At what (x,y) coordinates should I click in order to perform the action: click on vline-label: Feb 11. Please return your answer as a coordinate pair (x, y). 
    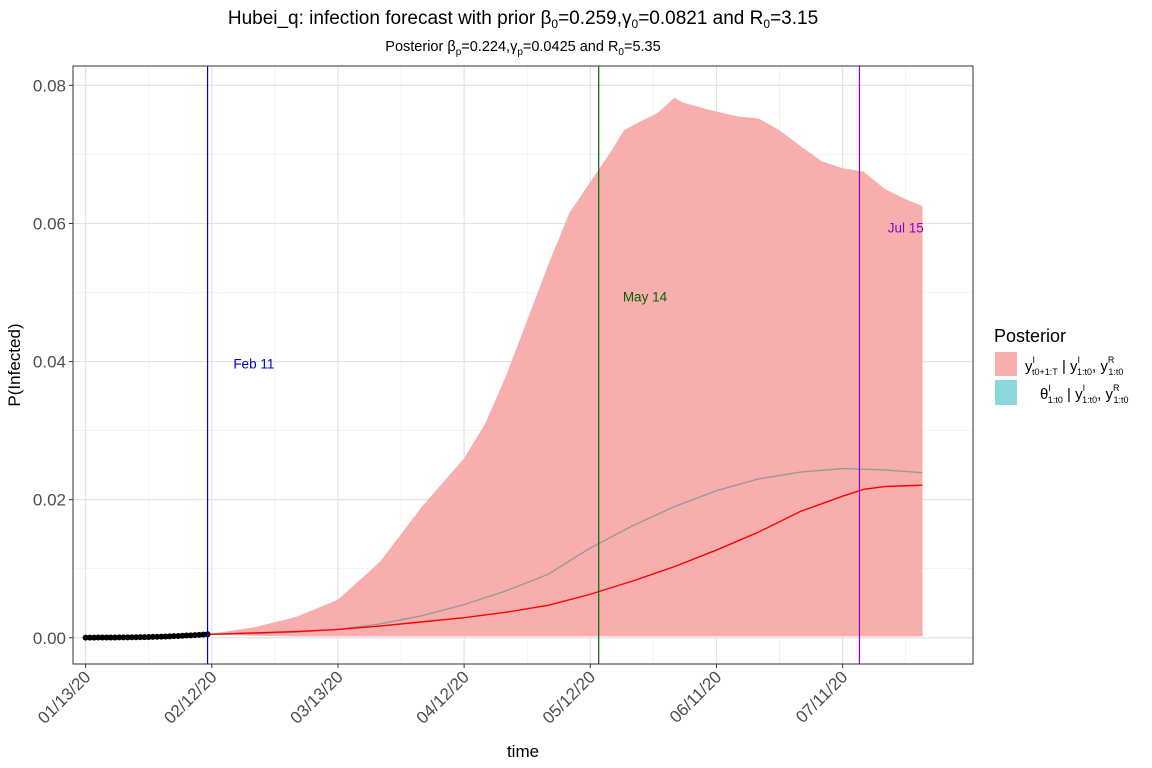
    Looking at the image, I should click on (253, 363).